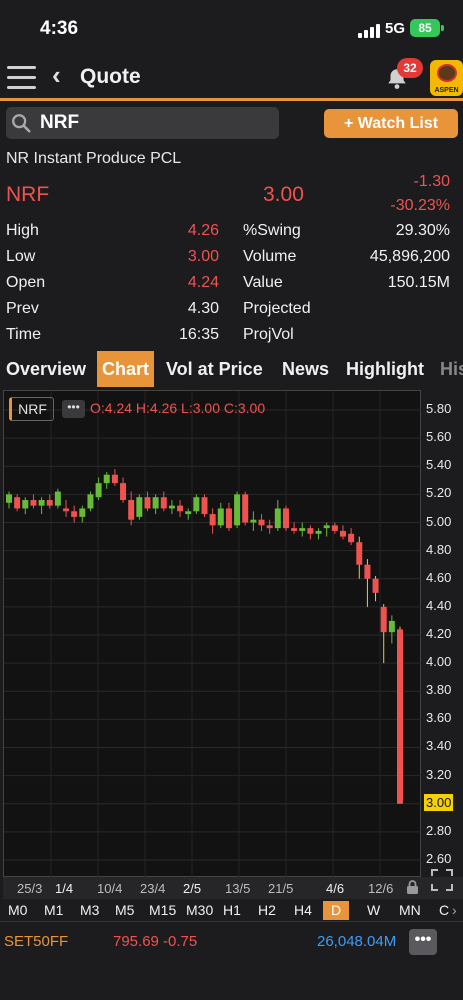 The image size is (463, 1000). I want to click on chart-symbol-tag: NRF, so click(31, 409).